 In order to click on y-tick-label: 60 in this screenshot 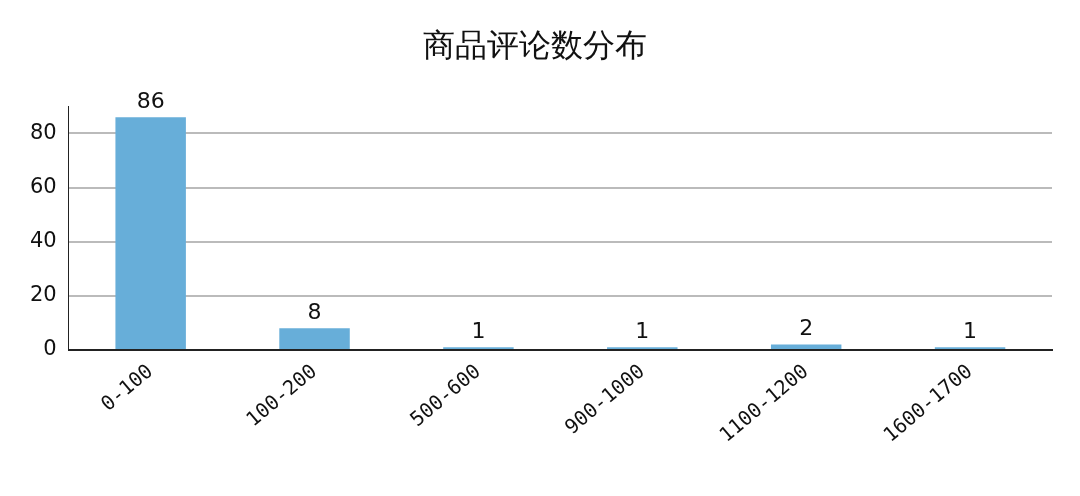, I will do `click(43, 186)`.